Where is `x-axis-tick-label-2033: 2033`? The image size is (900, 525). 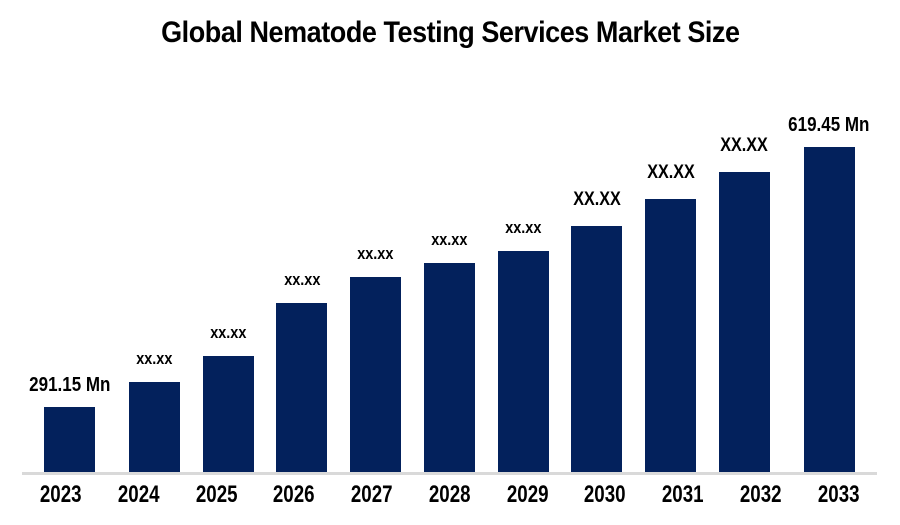
x-axis-tick-label-2033: 2033 is located at coordinates (838, 494).